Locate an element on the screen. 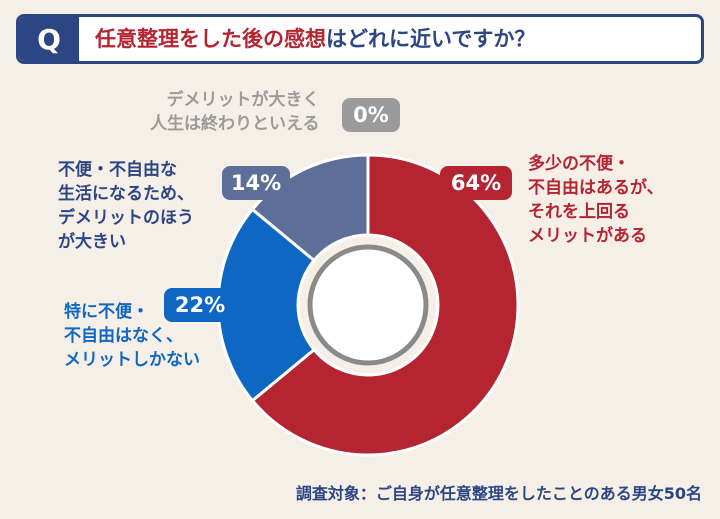  badge-slice-3: 14% is located at coordinates (256, 183).